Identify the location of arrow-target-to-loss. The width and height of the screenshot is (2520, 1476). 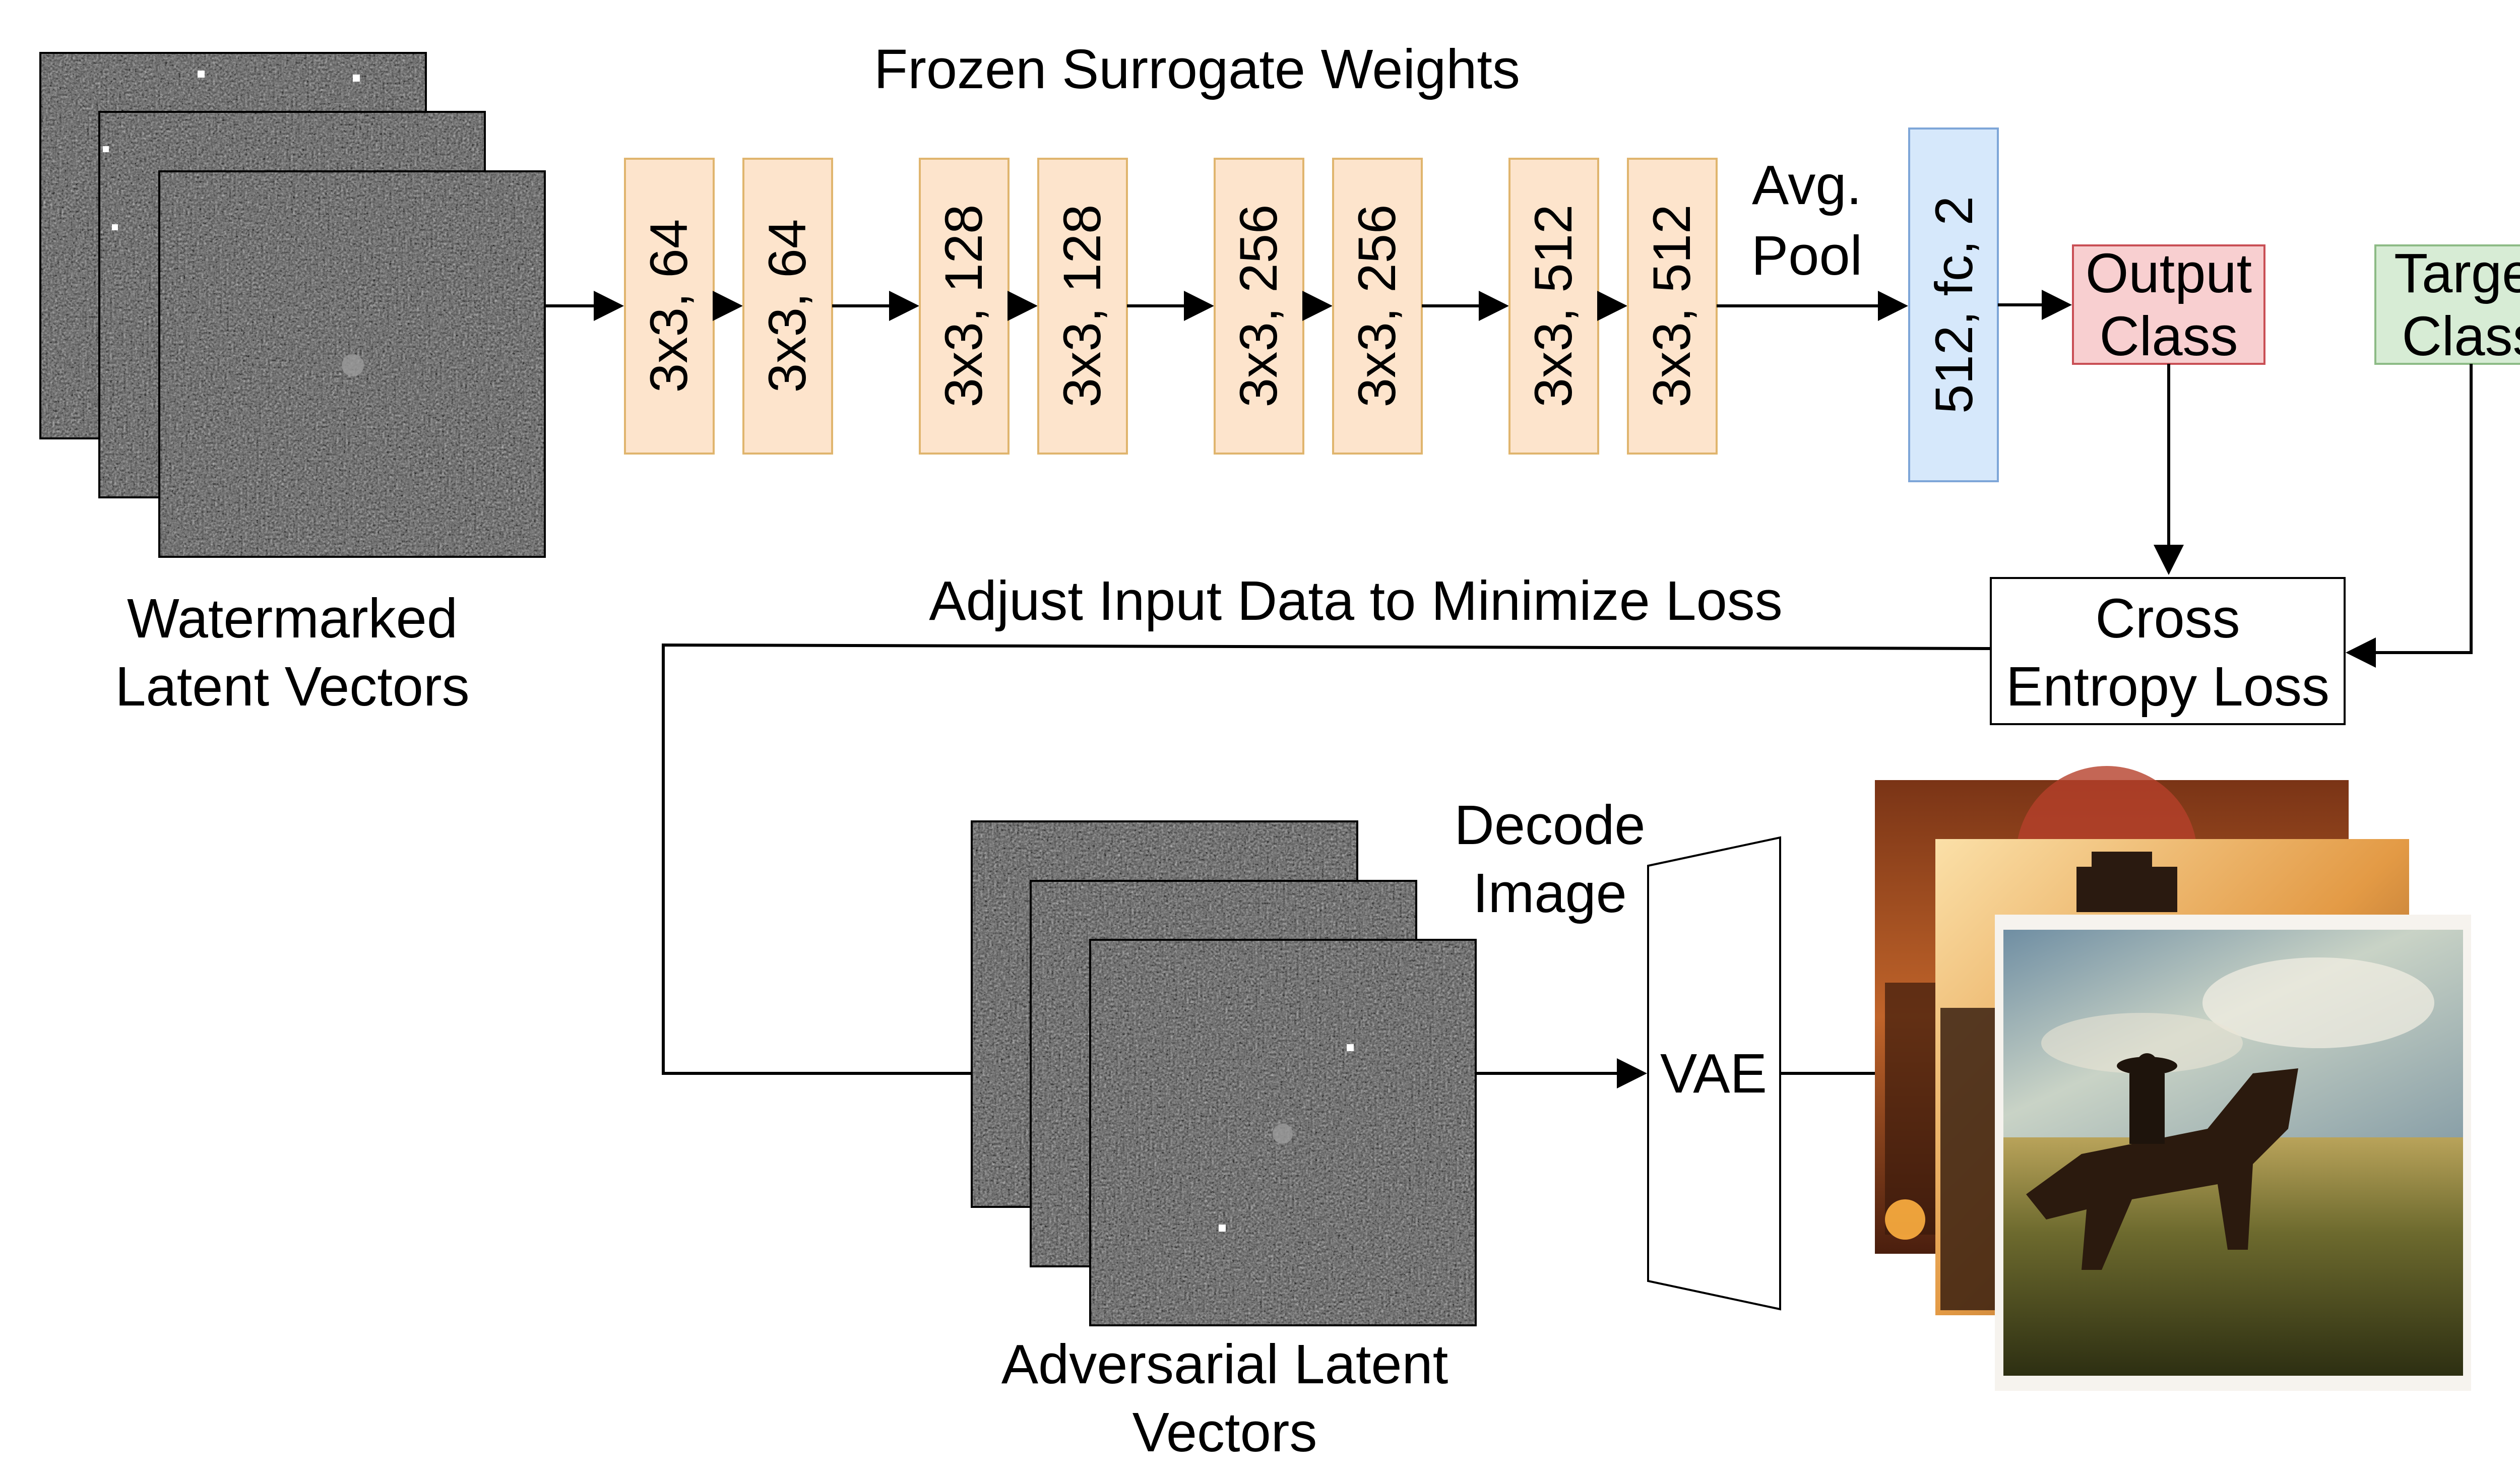
(2409, 516).